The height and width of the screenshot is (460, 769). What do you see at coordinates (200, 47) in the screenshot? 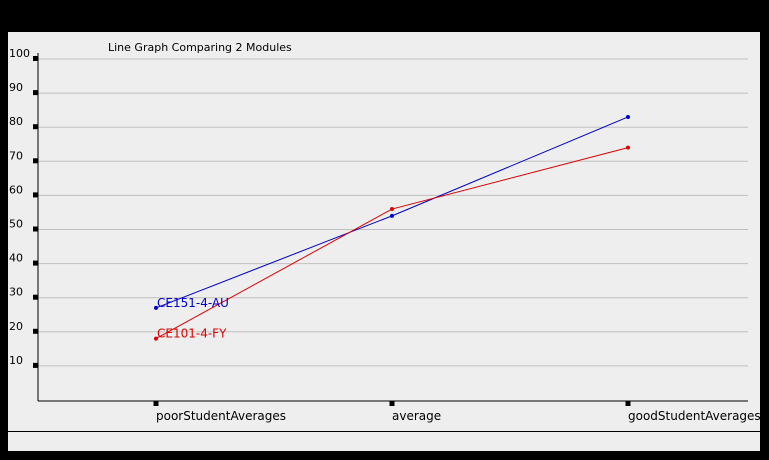
I see `chart-title: Line Graph Comparing 2 Modules` at bounding box center [200, 47].